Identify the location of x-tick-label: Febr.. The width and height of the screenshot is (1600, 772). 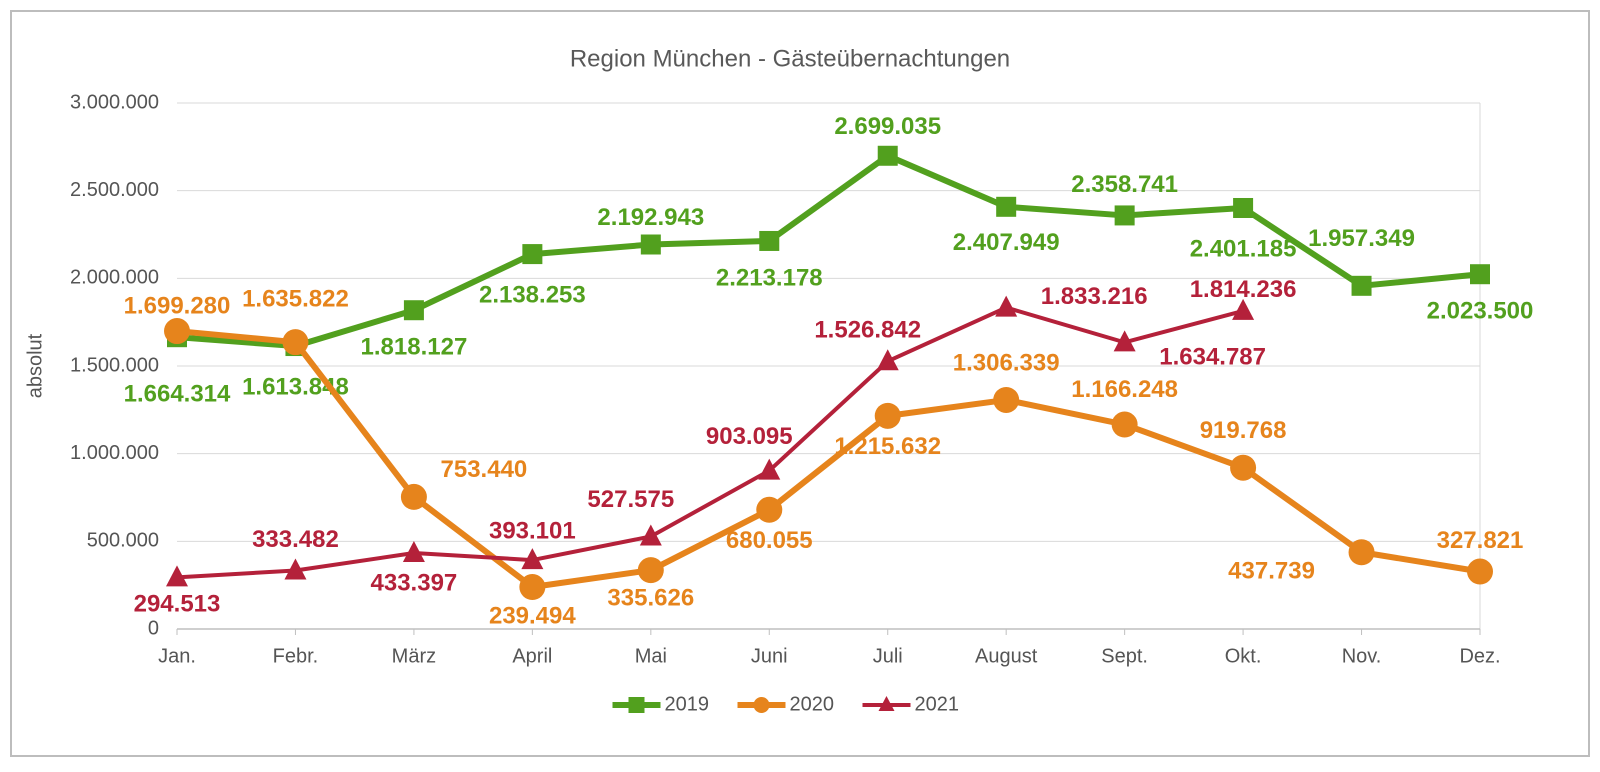
(296, 656).